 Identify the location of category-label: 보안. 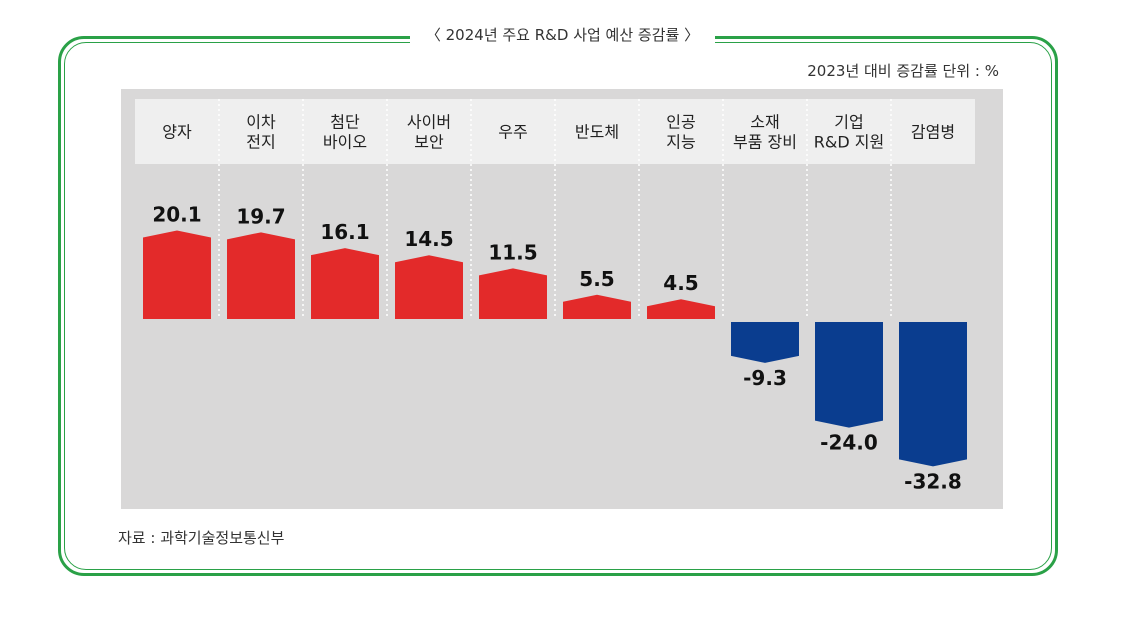
(429, 142).